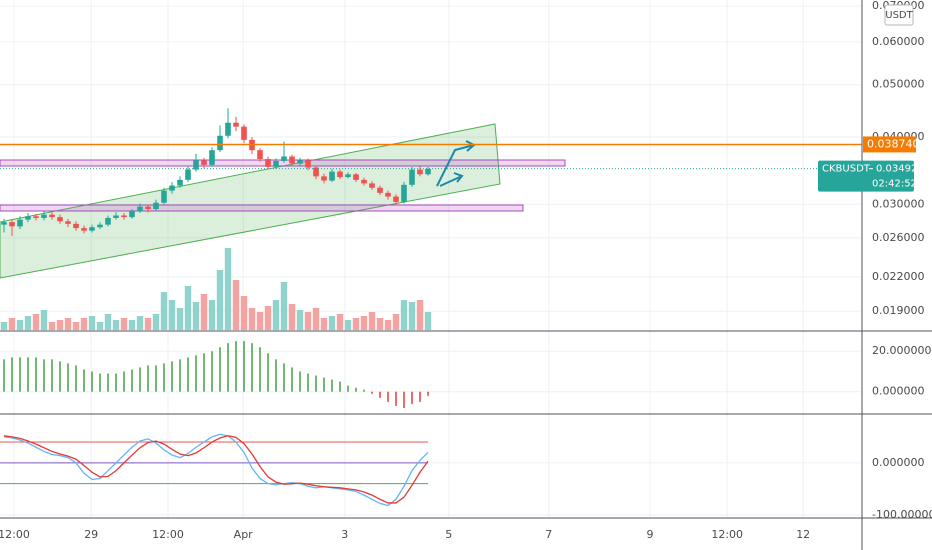  Describe the element at coordinates (899, 15) in the screenshot. I see `currency-box` at that location.